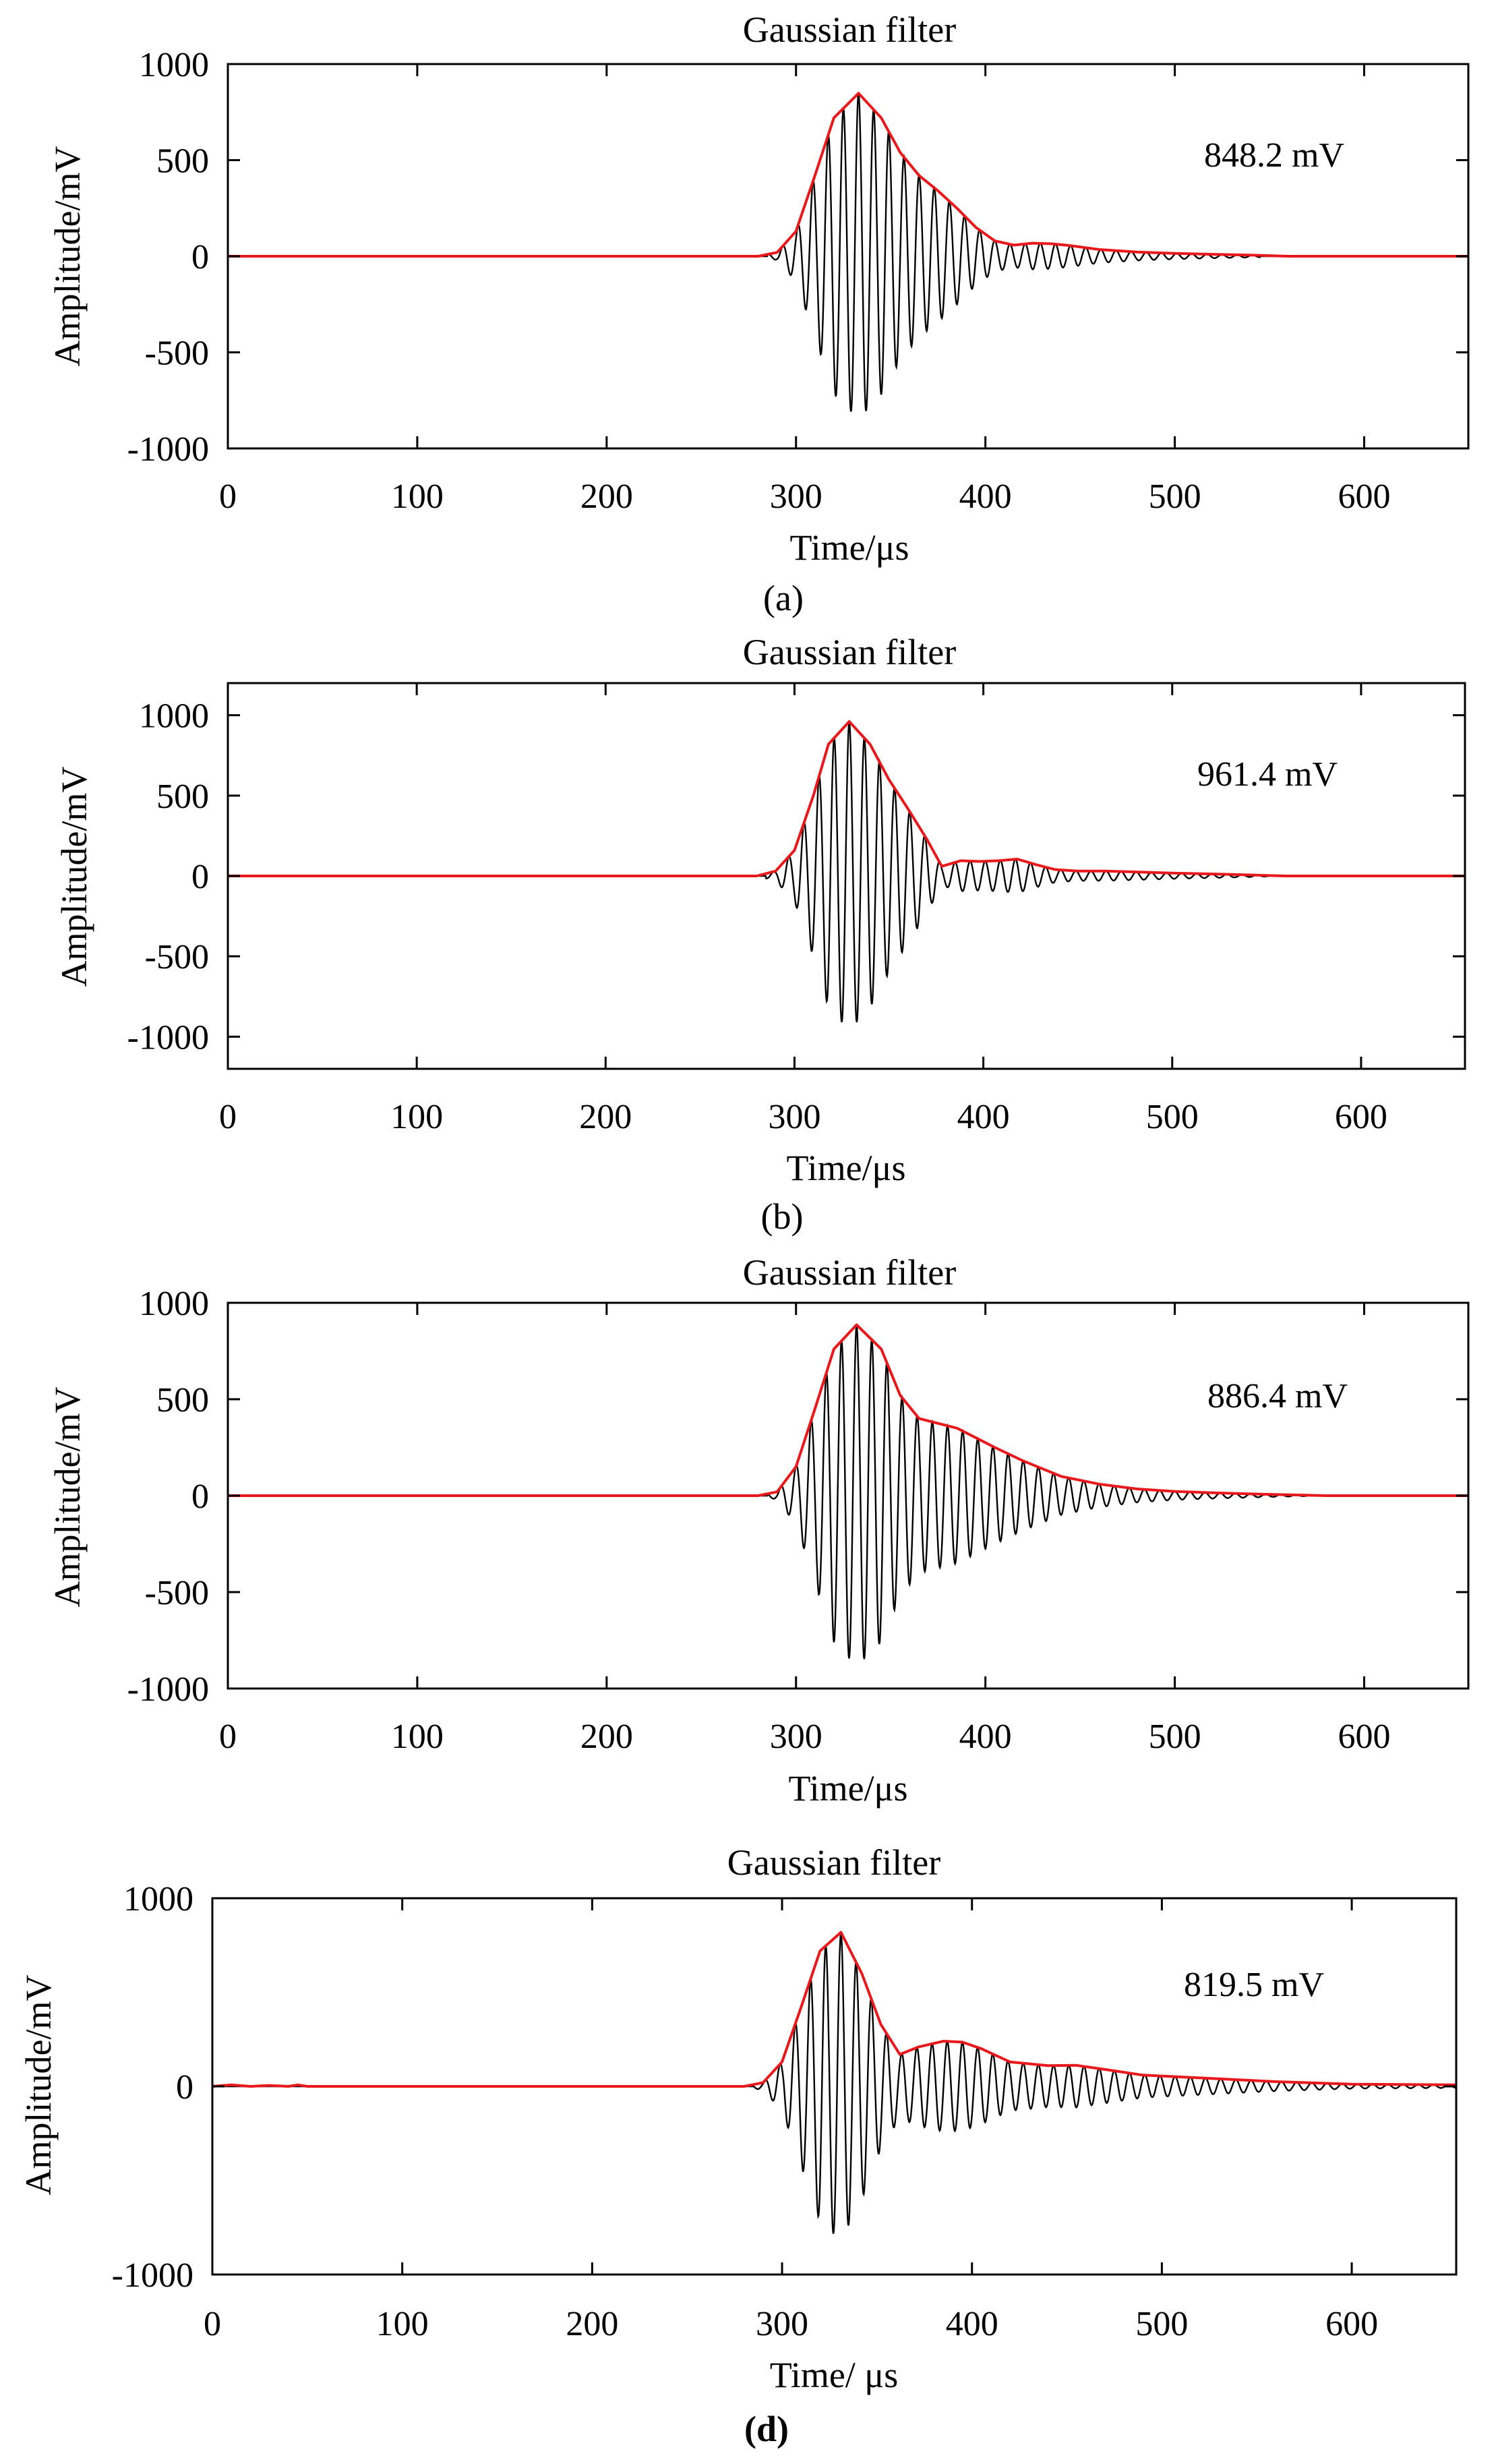 This screenshot has height=2464, width=1498. Describe the element at coordinates (783, 598) in the screenshot. I see `panel-label: (a)` at that location.